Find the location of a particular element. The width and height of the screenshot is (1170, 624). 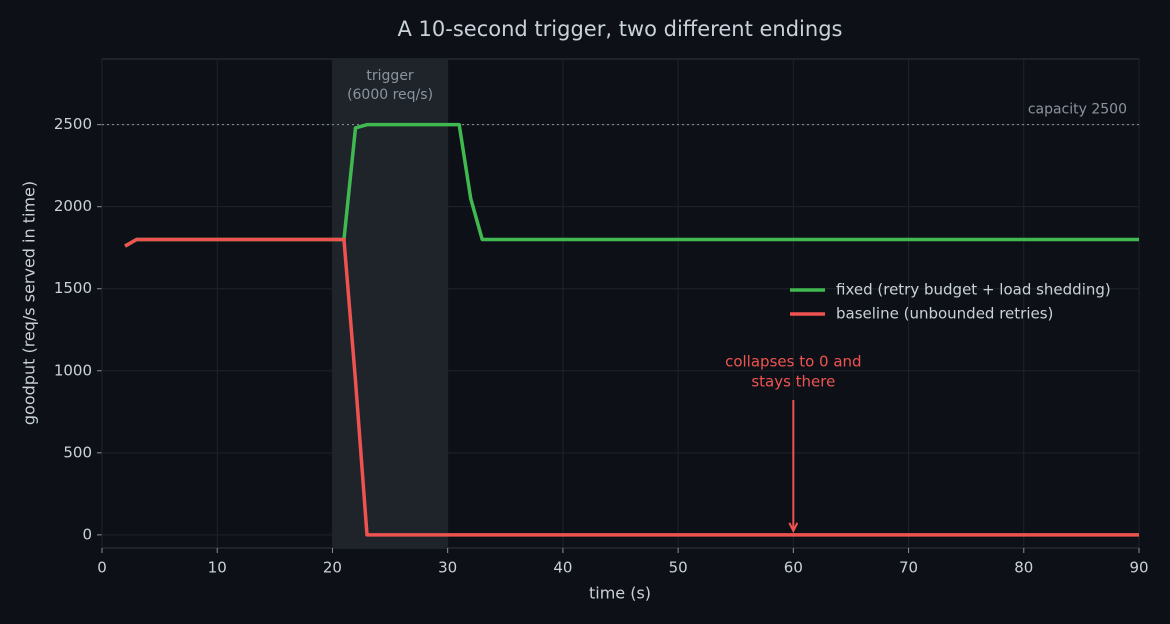

x-tick-label: 40 is located at coordinates (562, 568).